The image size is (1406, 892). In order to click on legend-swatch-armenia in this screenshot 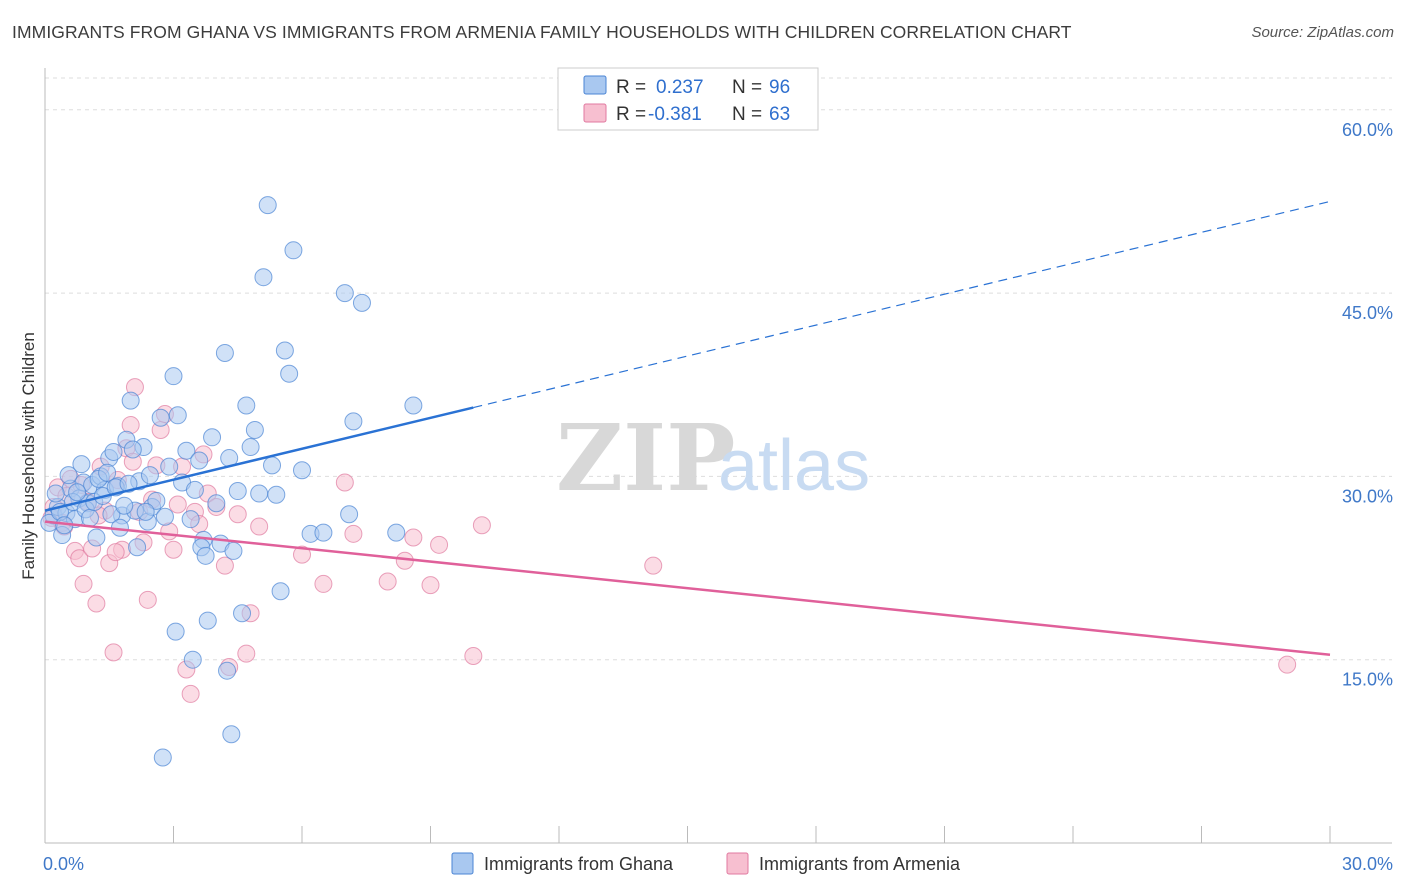, I will do `click(595, 113)`.